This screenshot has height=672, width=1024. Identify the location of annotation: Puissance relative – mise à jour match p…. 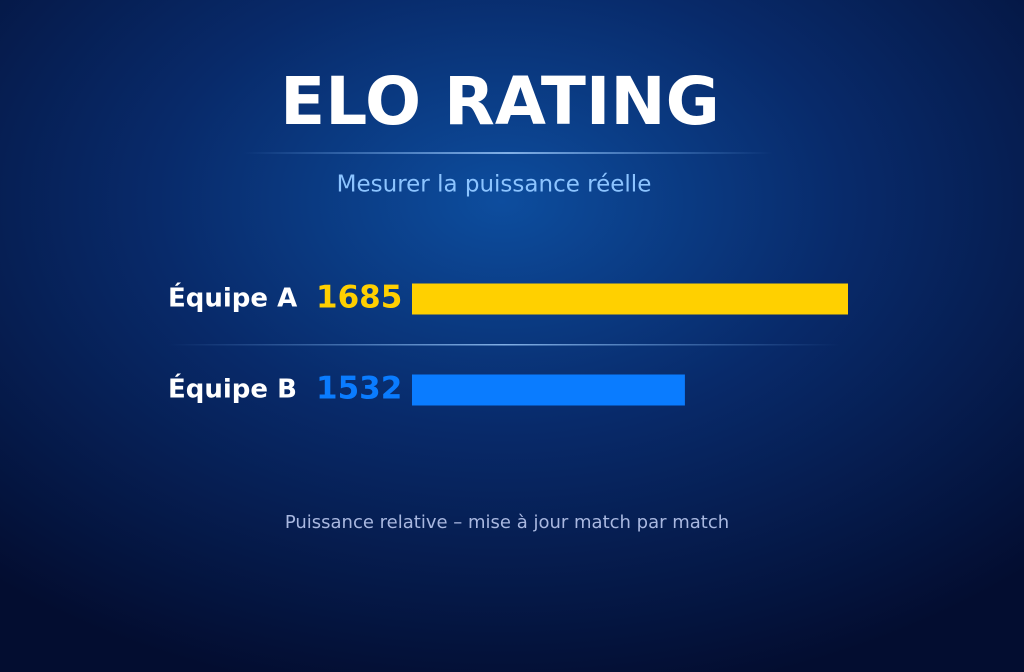
(507, 522).